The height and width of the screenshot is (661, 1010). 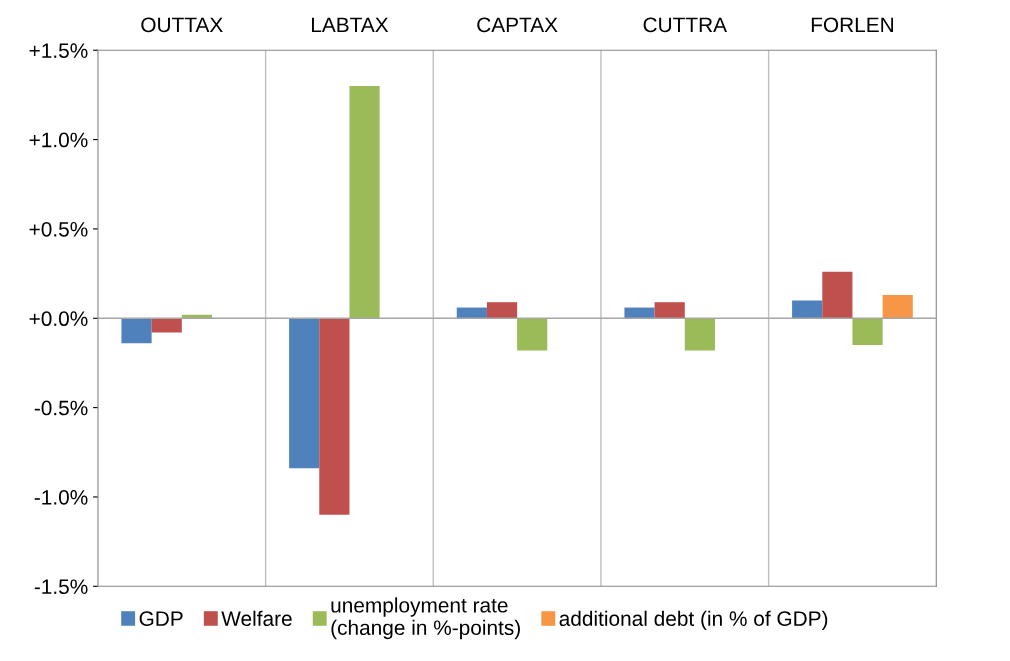 I want to click on x-tick-label: FORLEN, so click(x=852, y=25).